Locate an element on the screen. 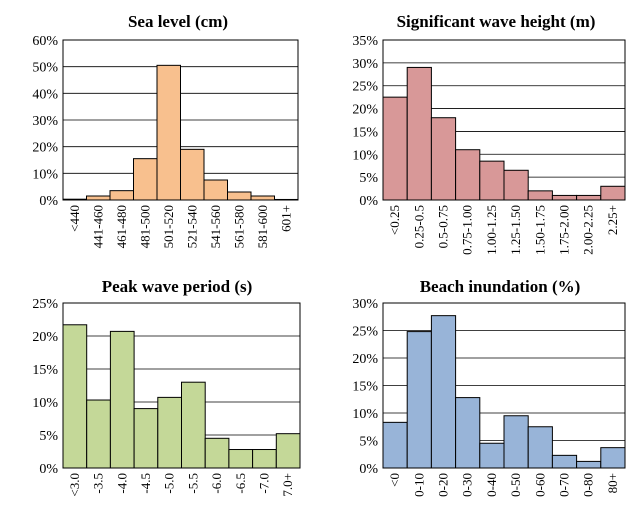 This screenshot has width=627, height=507. x-tick-label: 501-520 is located at coordinates (168, 226).